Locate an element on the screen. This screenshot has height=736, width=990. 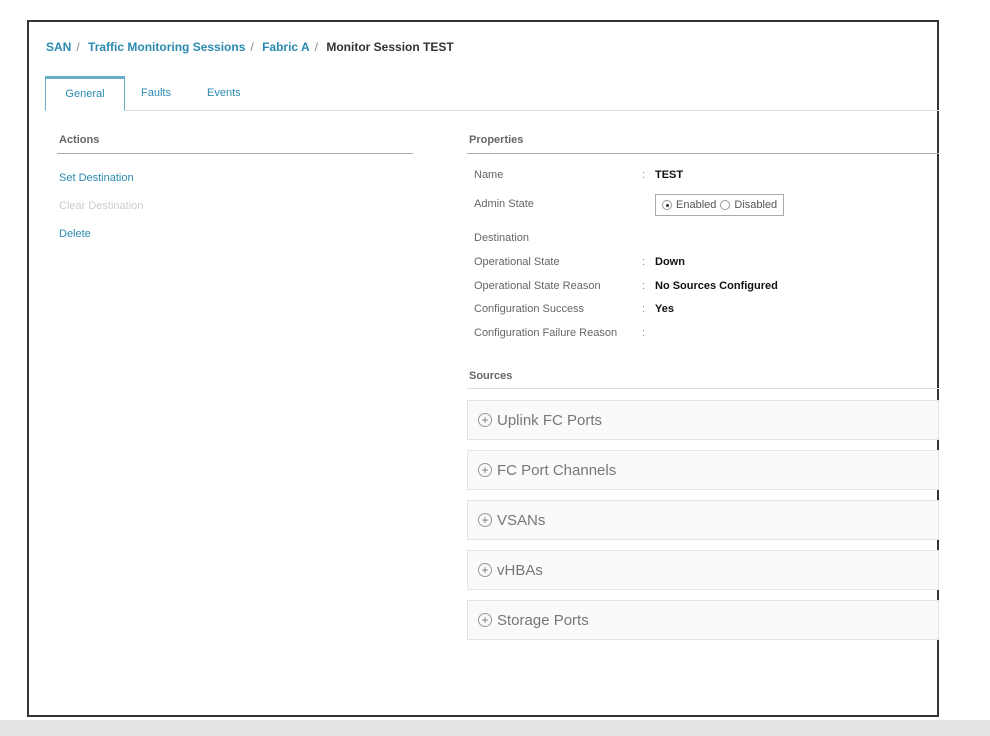
breadcrumb-current: Monitor Session TEST is located at coordinates (390, 47).